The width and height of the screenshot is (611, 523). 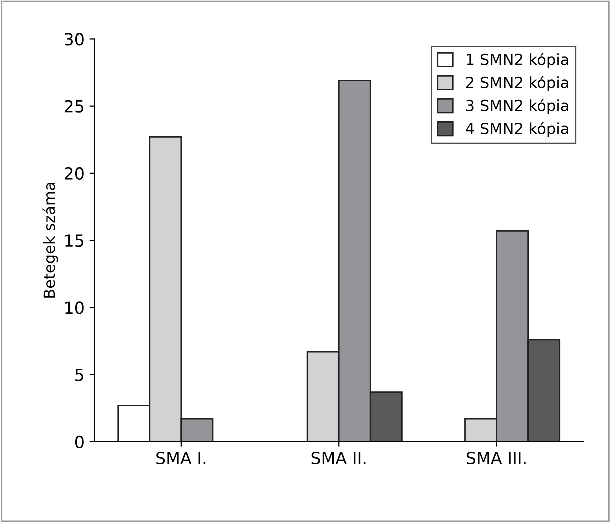 What do you see at coordinates (339, 458) in the screenshot?
I see `x-tick-label: SMA II.` at bounding box center [339, 458].